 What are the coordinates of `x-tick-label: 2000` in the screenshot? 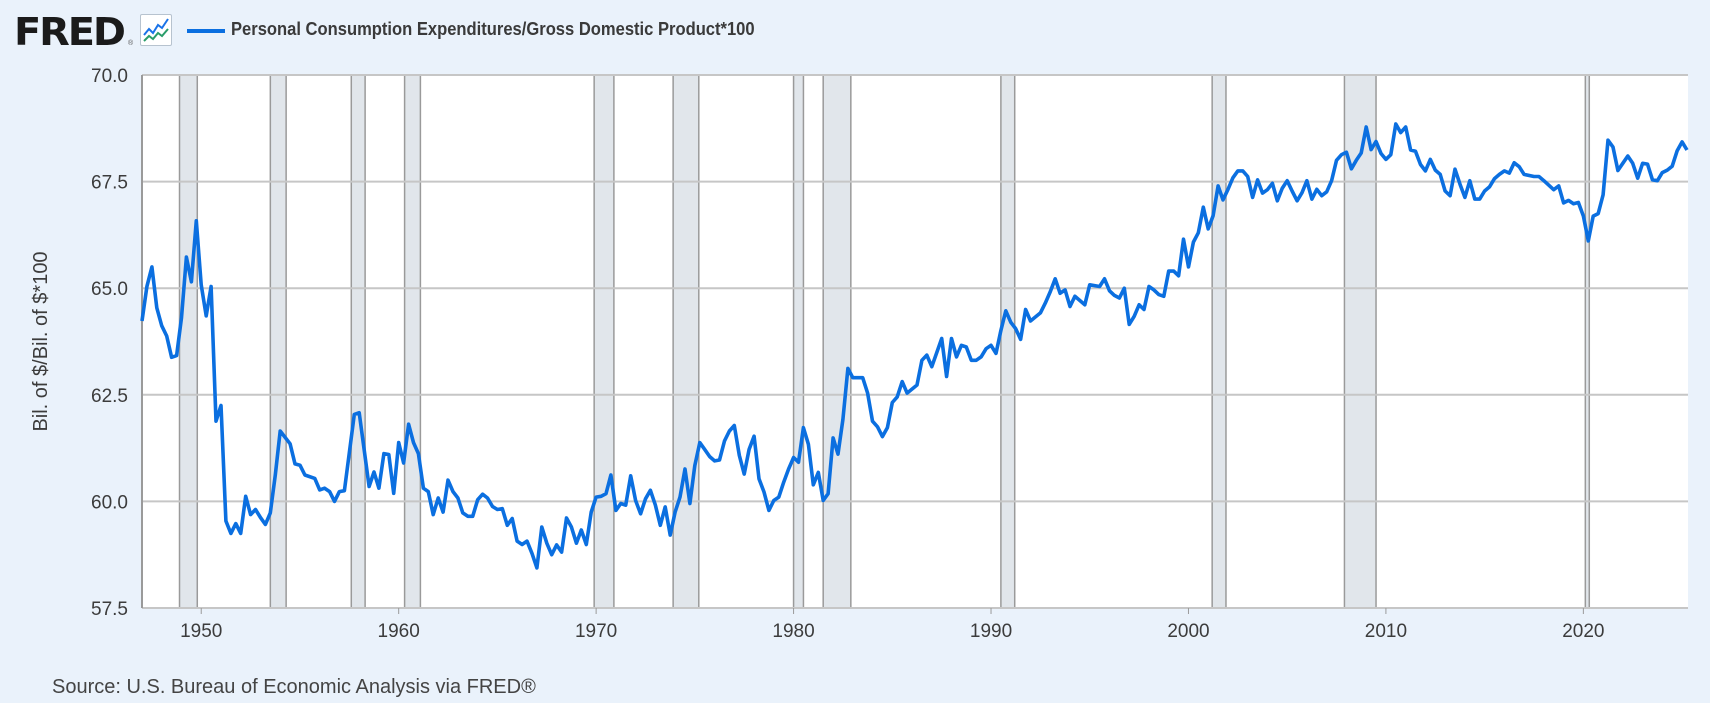 It's located at (1188, 631).